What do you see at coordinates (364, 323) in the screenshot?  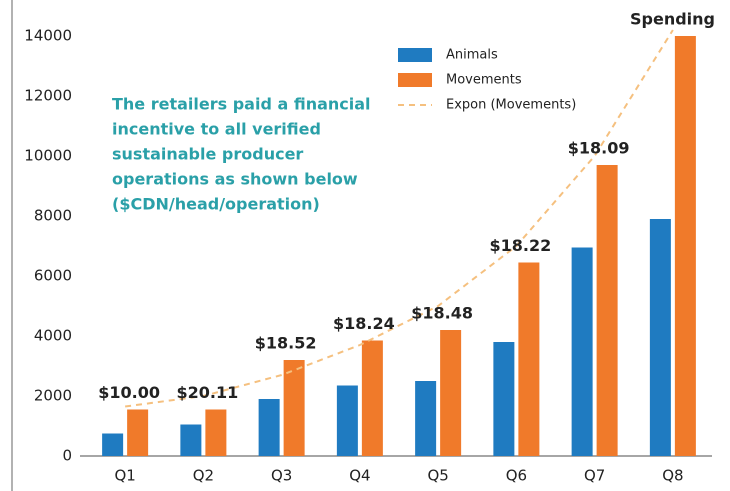 I see `data-annotation: $18.24` at bounding box center [364, 323].